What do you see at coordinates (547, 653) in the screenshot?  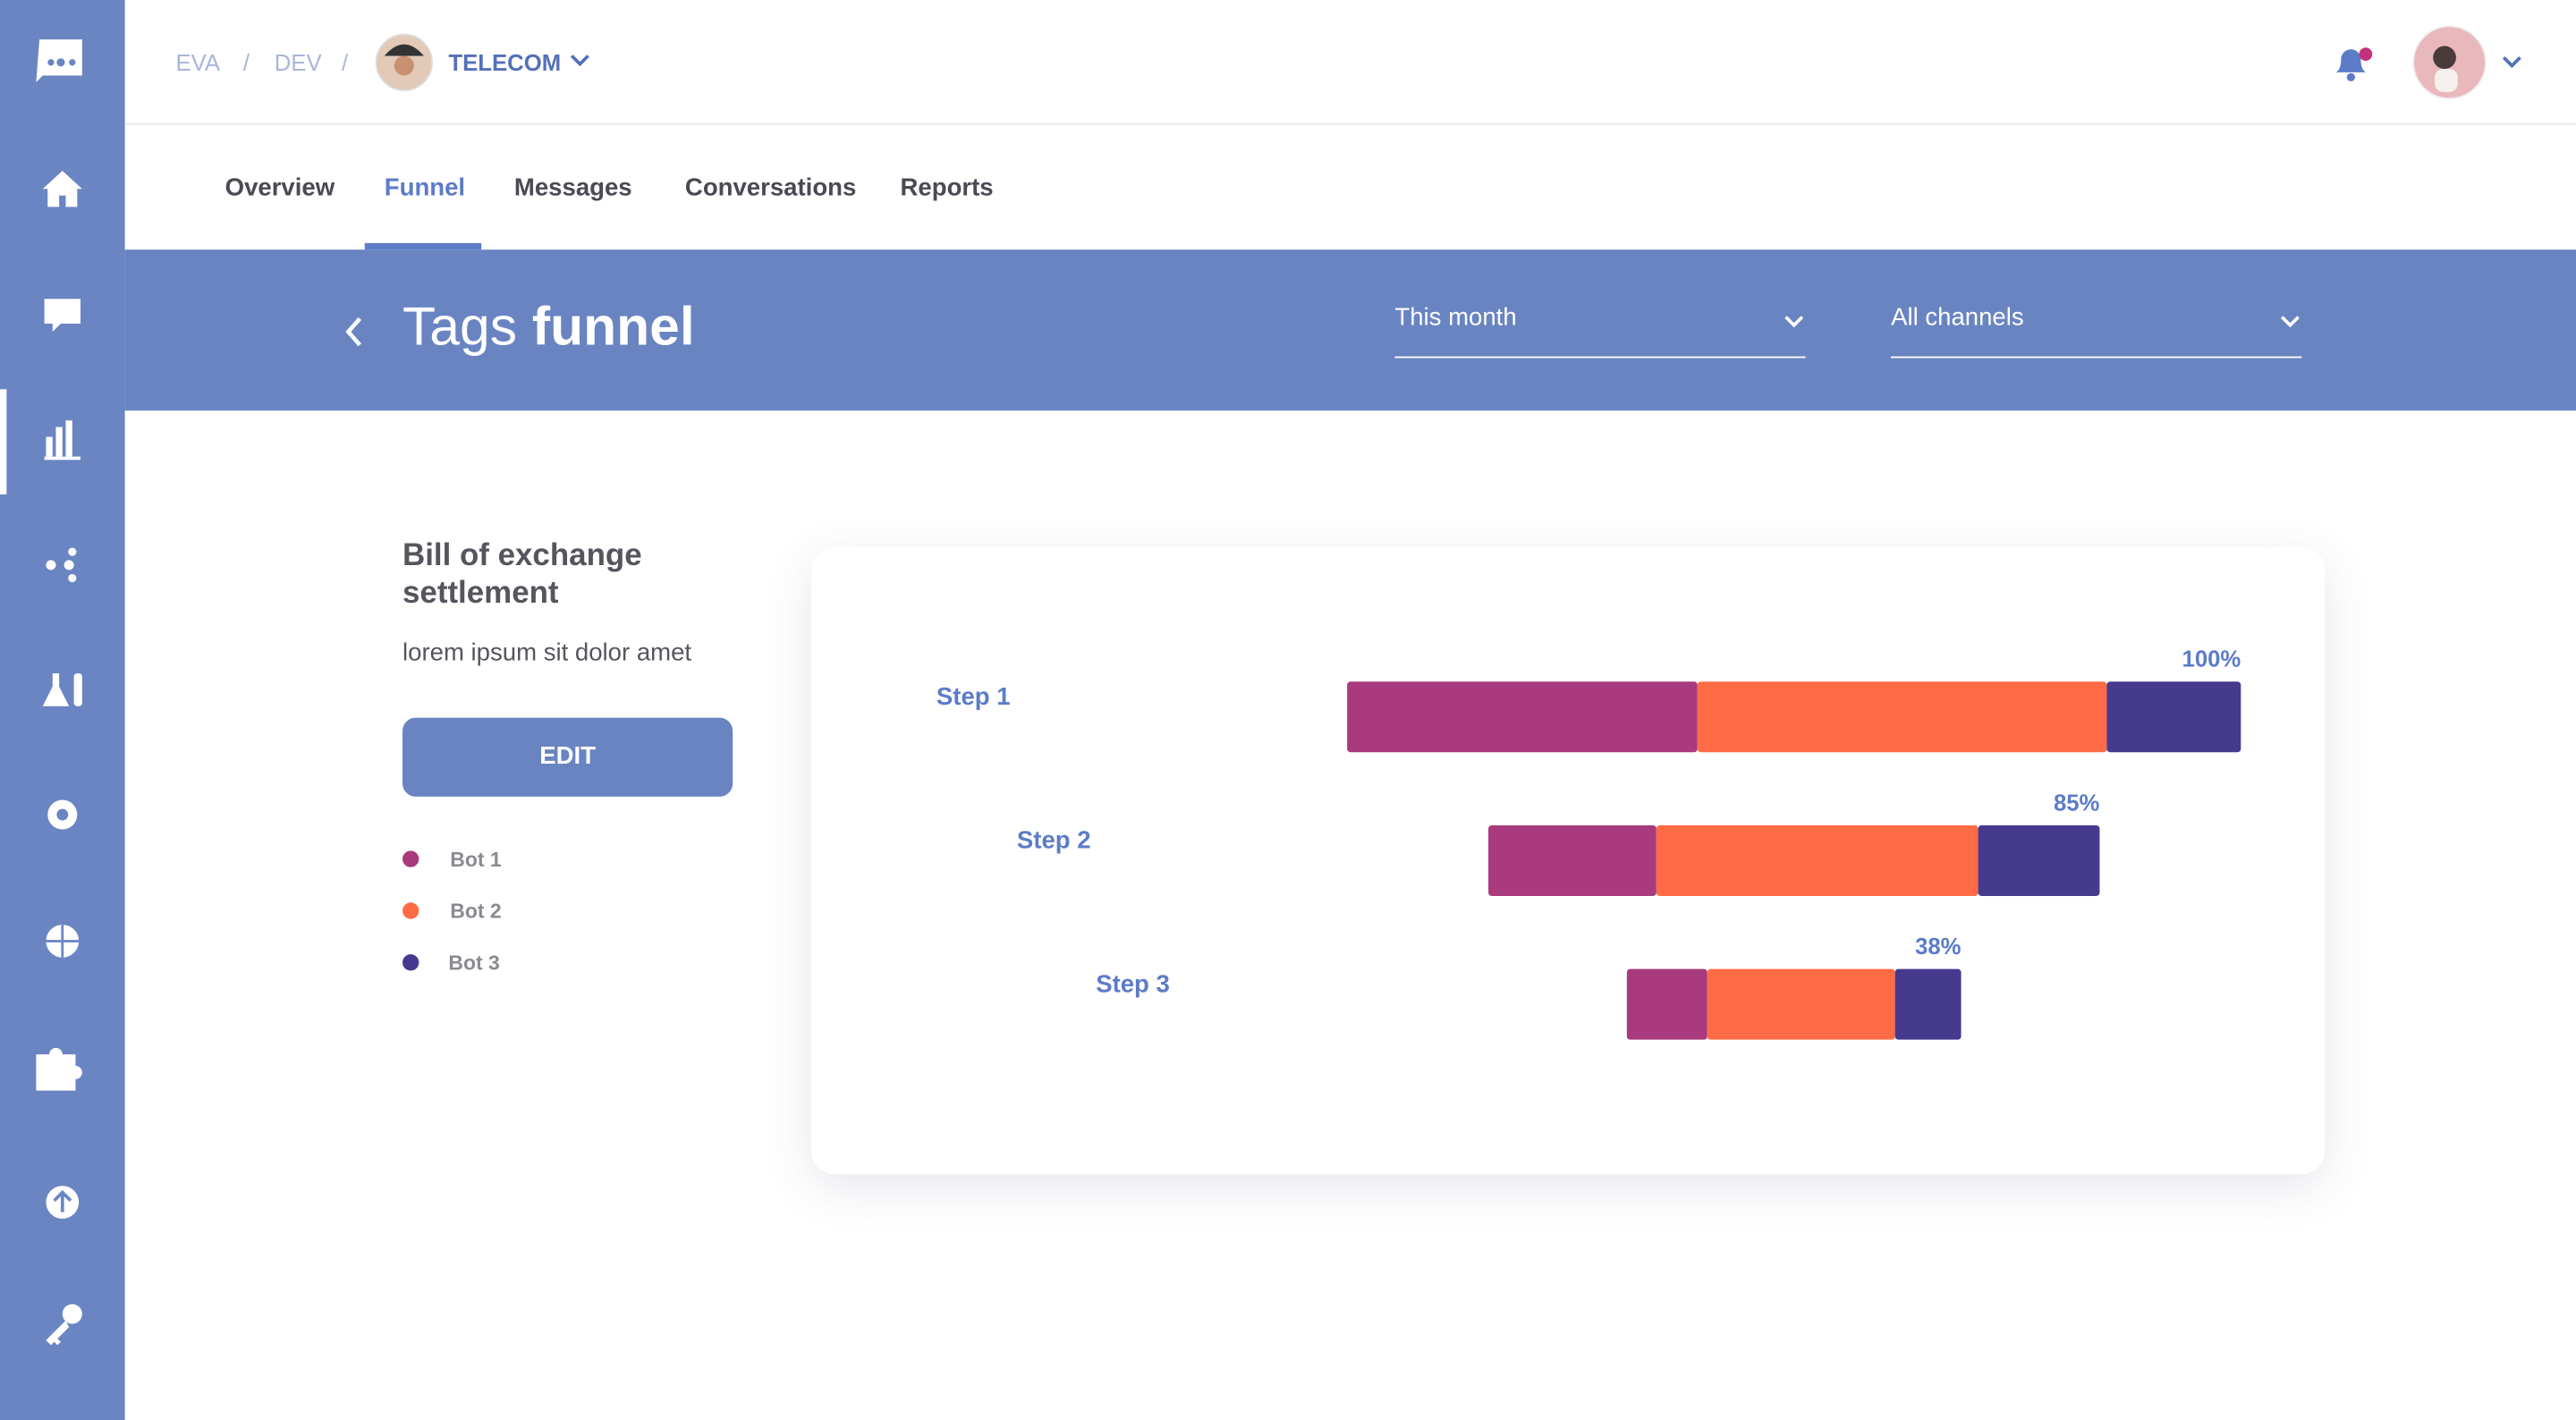 I see `panel-description: lorem ipsum sit dolor amet` at bounding box center [547, 653].